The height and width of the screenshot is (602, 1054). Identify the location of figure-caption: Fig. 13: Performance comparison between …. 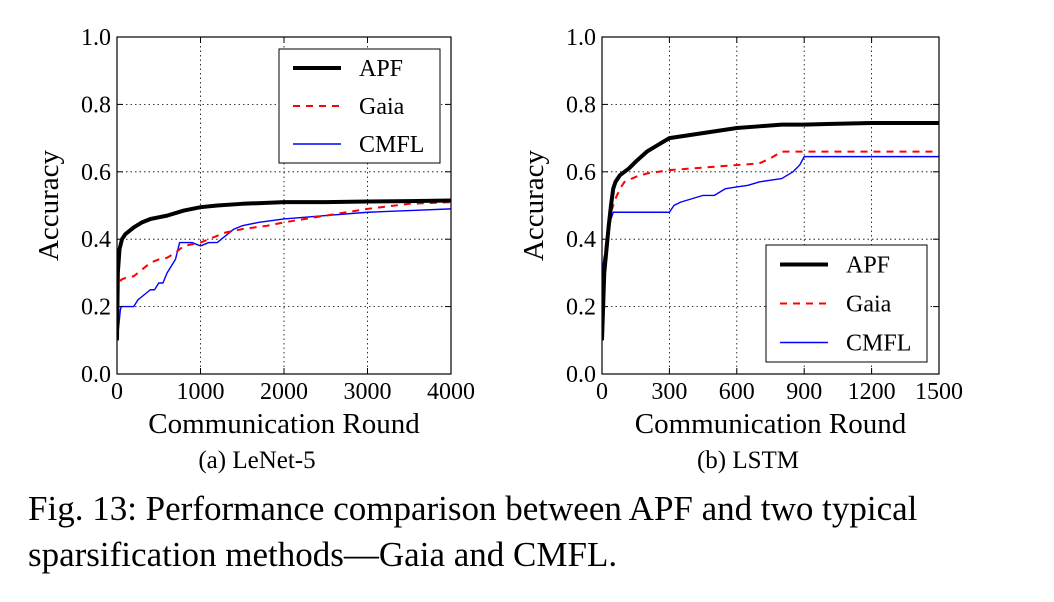
(473, 531).